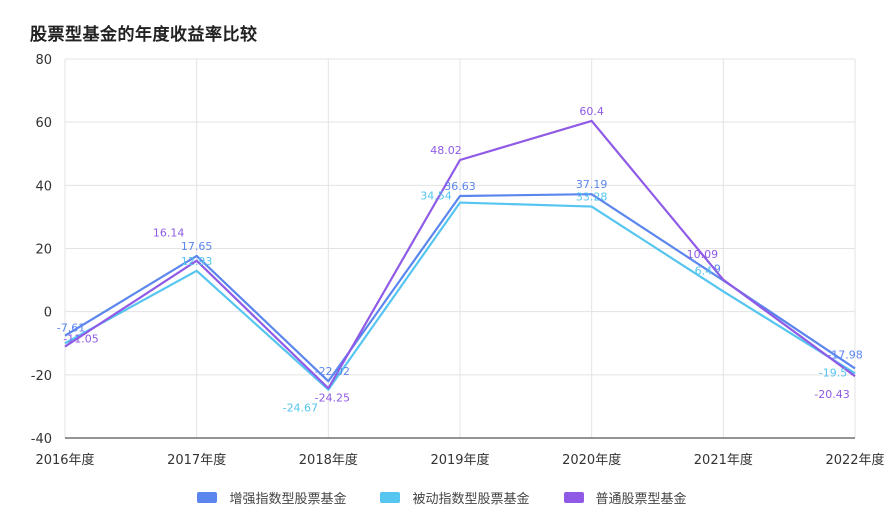  What do you see at coordinates (197, 246) in the screenshot?
I see `data-label: 17.65` at bounding box center [197, 246].